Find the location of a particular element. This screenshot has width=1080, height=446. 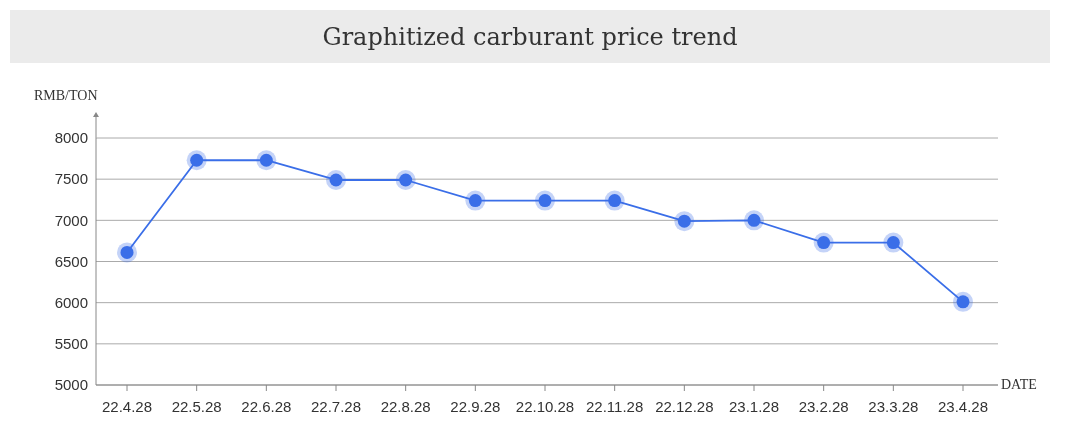

y-tick-label: 5000 is located at coordinates (71, 385).